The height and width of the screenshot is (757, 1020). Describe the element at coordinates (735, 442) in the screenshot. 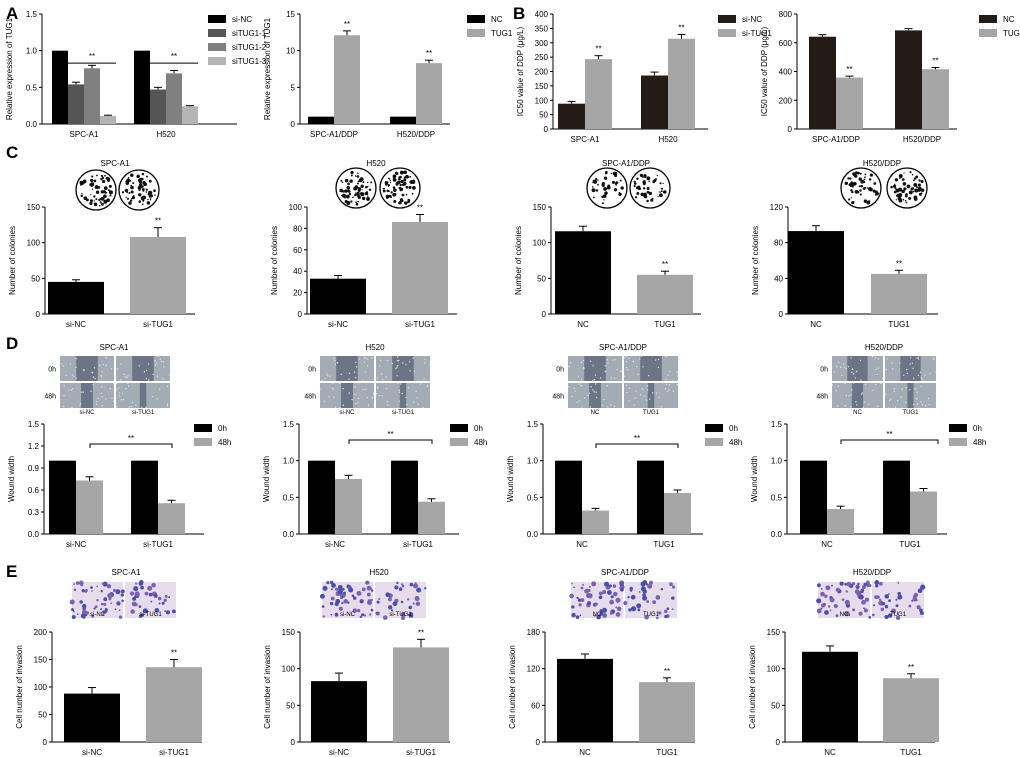

I see `legend-label-d3: 48h` at that location.